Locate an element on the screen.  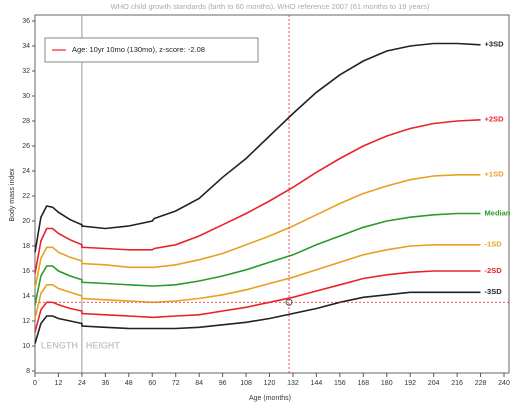
region-label: HEIGHT is located at coordinates (103, 345).